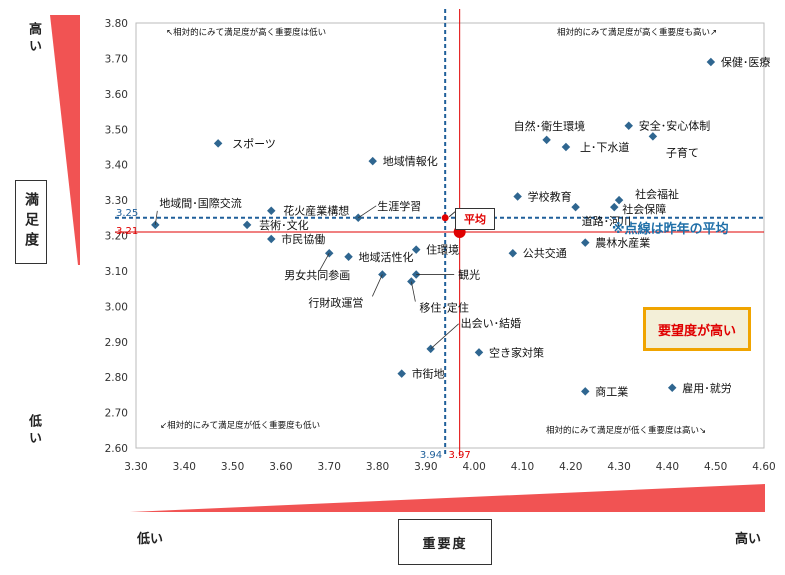  I want to click on quadrant-label-top-left: ↖相対的にみて満足度が高く重要度は低い, so click(246, 33).